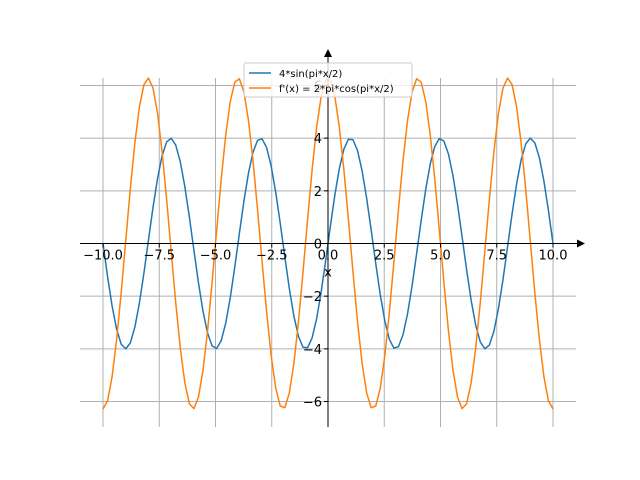  What do you see at coordinates (496, 256) in the screenshot?
I see `x-tick-label: 7.5` at bounding box center [496, 256].